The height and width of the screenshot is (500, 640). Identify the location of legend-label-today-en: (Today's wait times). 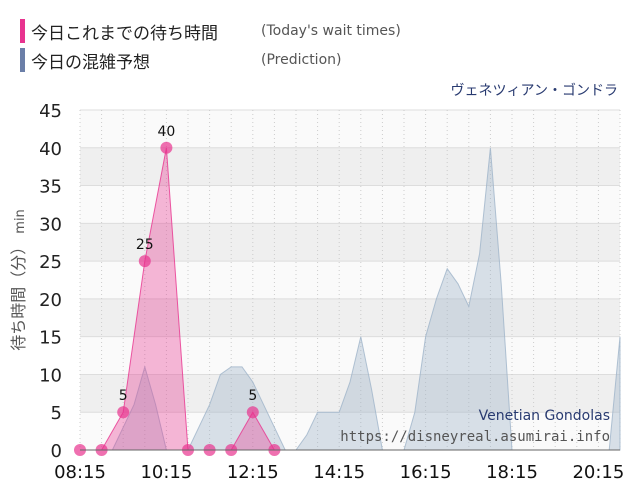
(331, 31).